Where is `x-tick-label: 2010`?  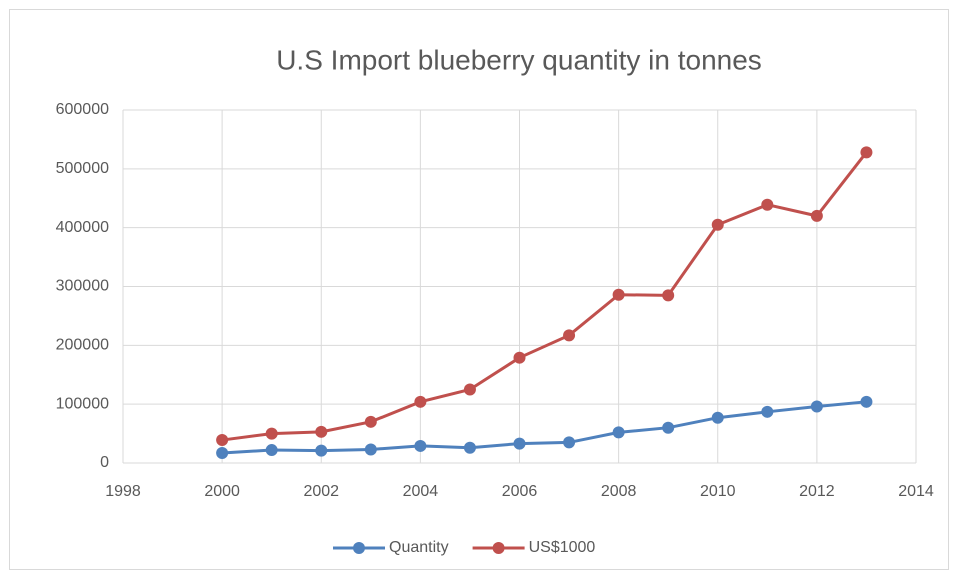 x-tick-label: 2010 is located at coordinates (718, 491).